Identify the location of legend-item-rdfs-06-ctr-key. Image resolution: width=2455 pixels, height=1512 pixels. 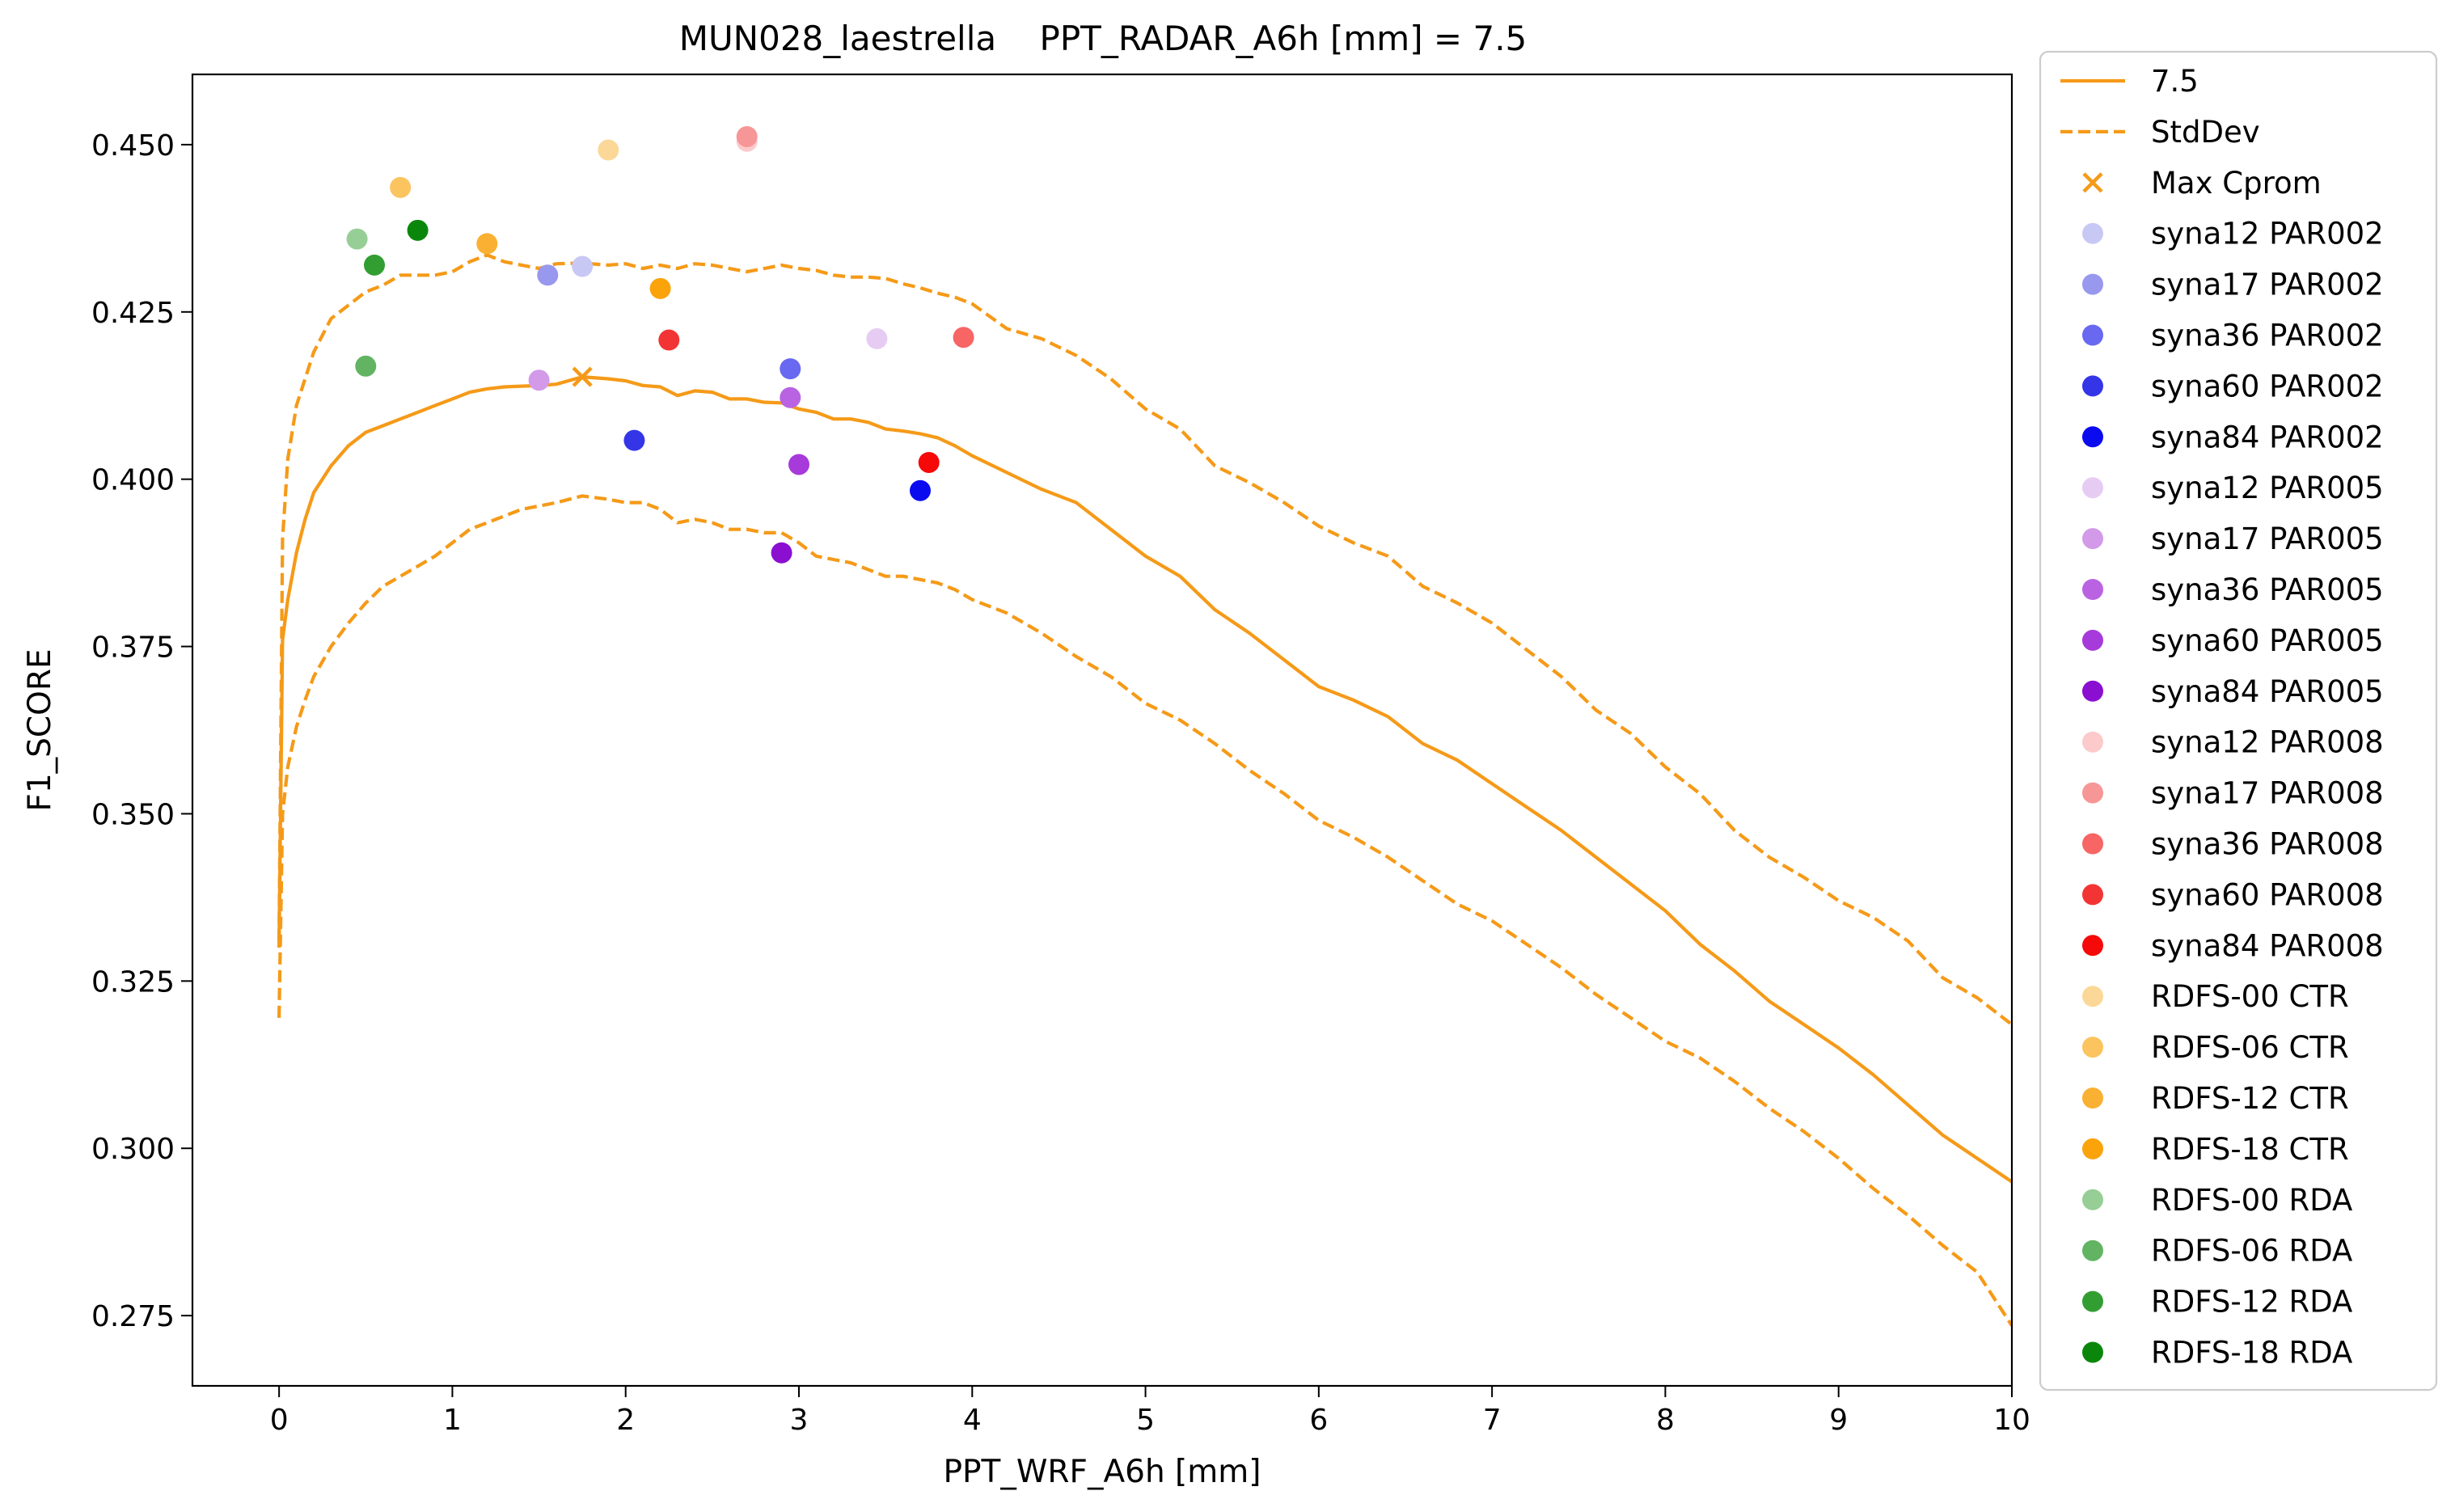
(2092, 1047).